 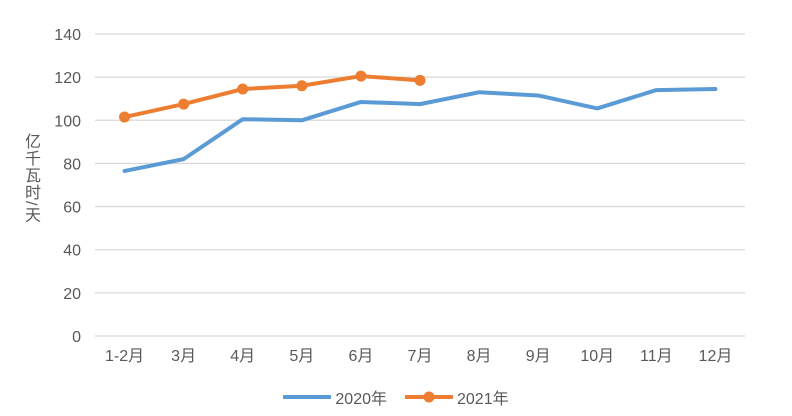 I want to click on y-tick-label: 60, so click(x=72, y=208).